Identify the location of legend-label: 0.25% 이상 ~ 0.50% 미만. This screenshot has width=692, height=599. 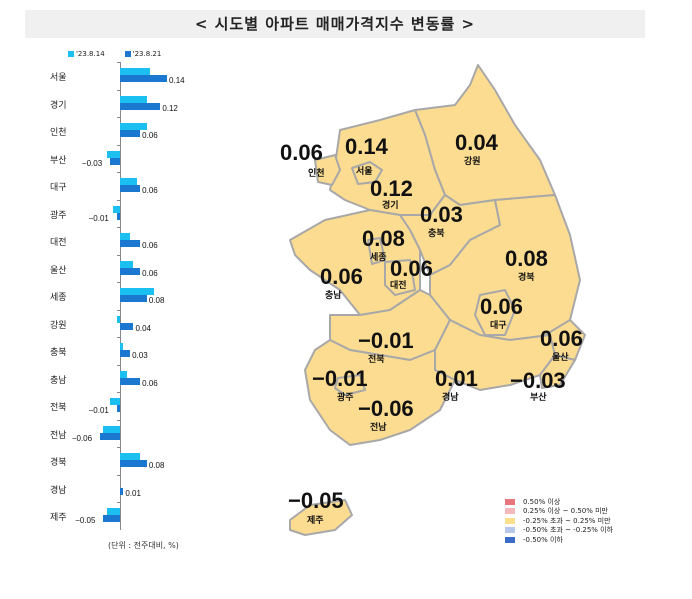
(566, 511).